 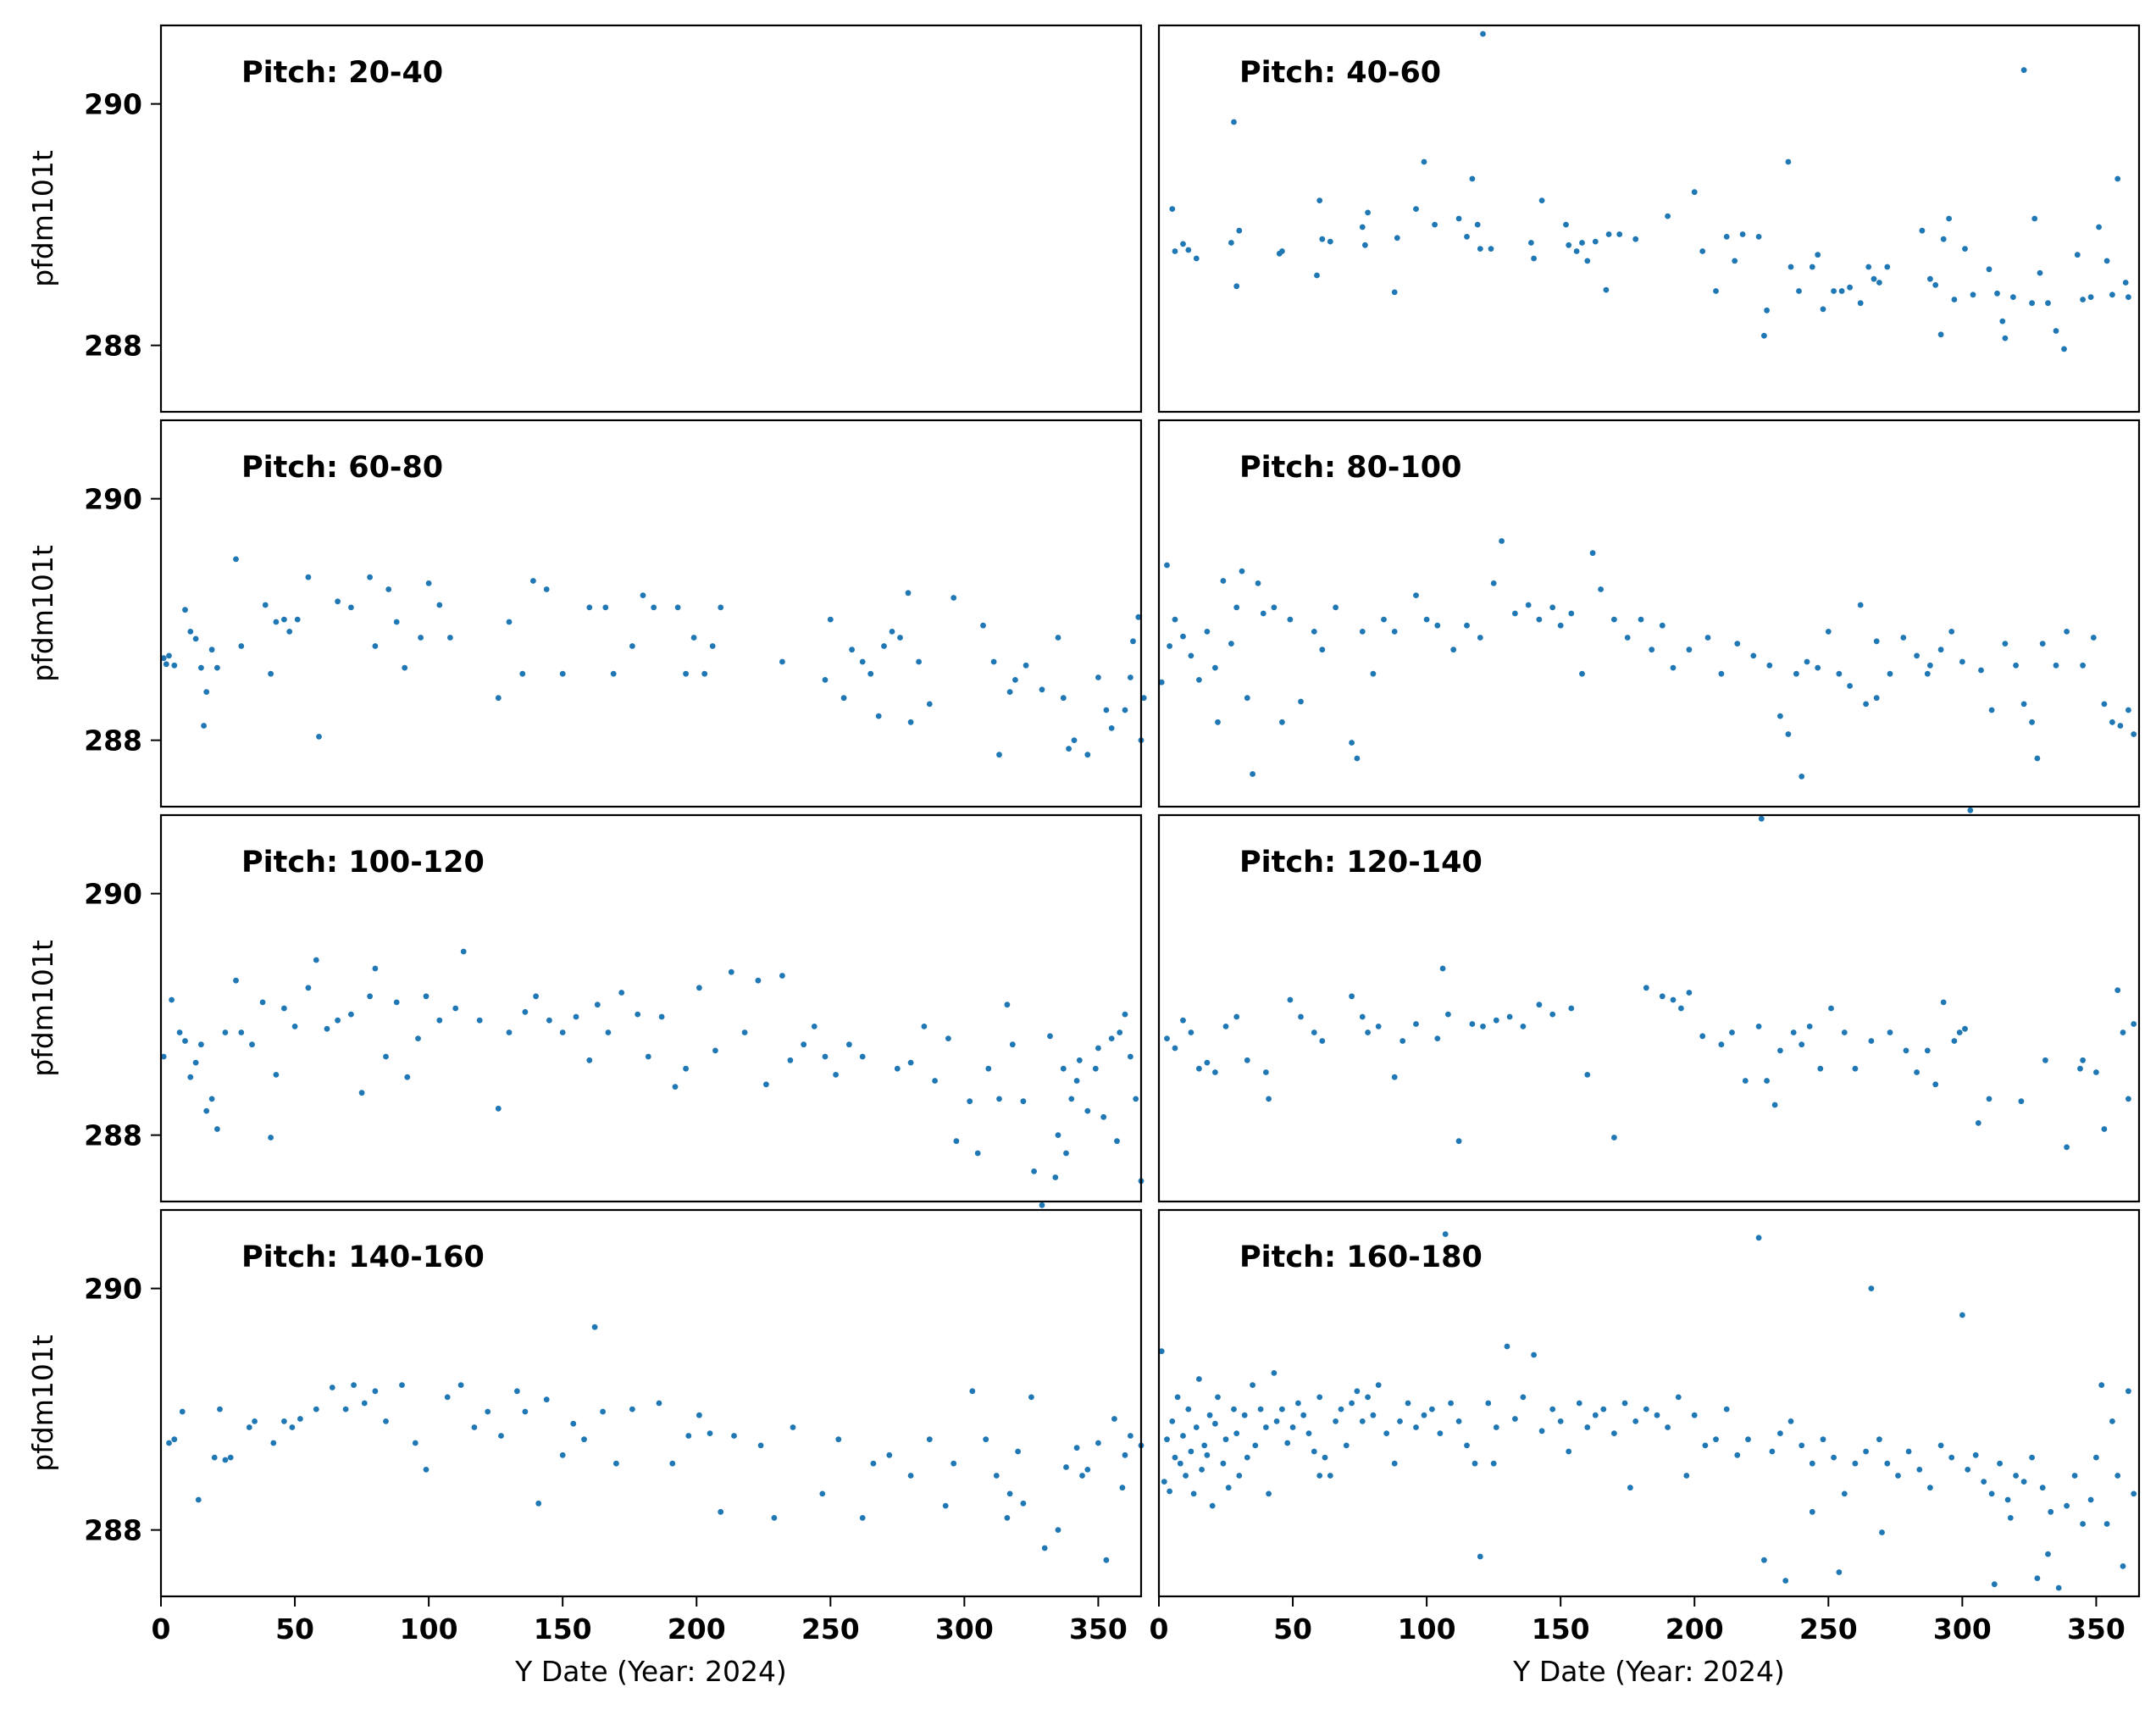 What do you see at coordinates (563, 1629) in the screenshot?
I see `x-tick-label: 150` at bounding box center [563, 1629].